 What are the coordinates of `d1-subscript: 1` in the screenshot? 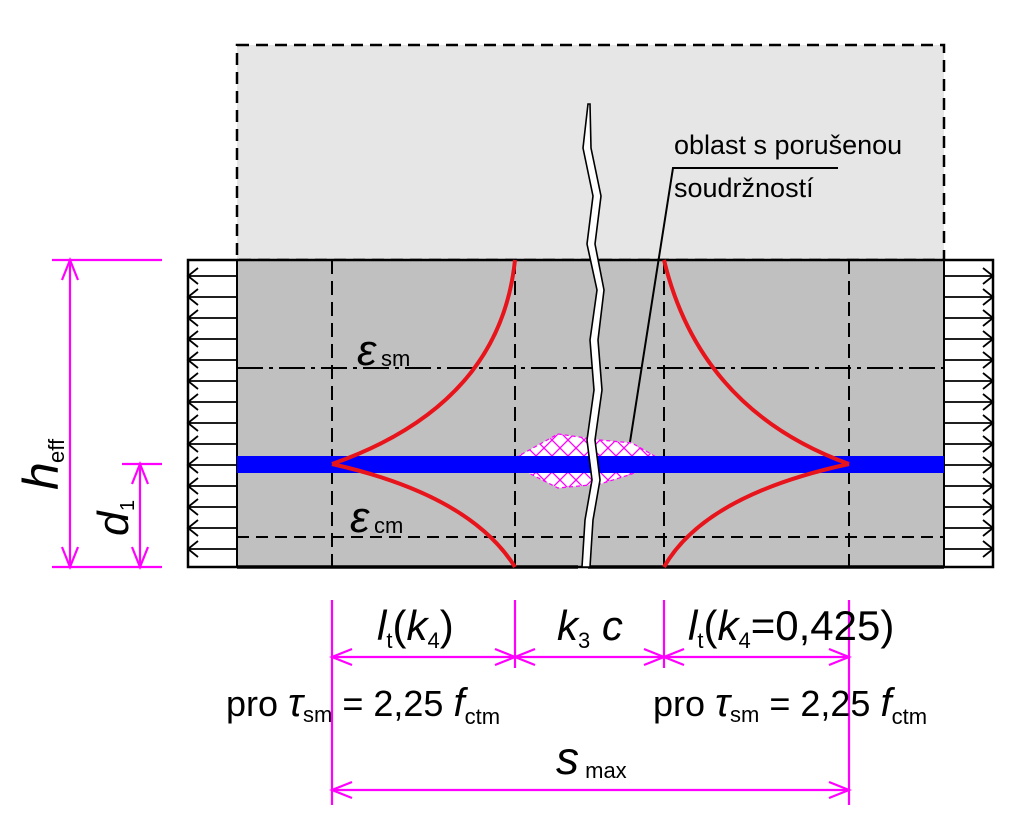 It's located at (128, 505).